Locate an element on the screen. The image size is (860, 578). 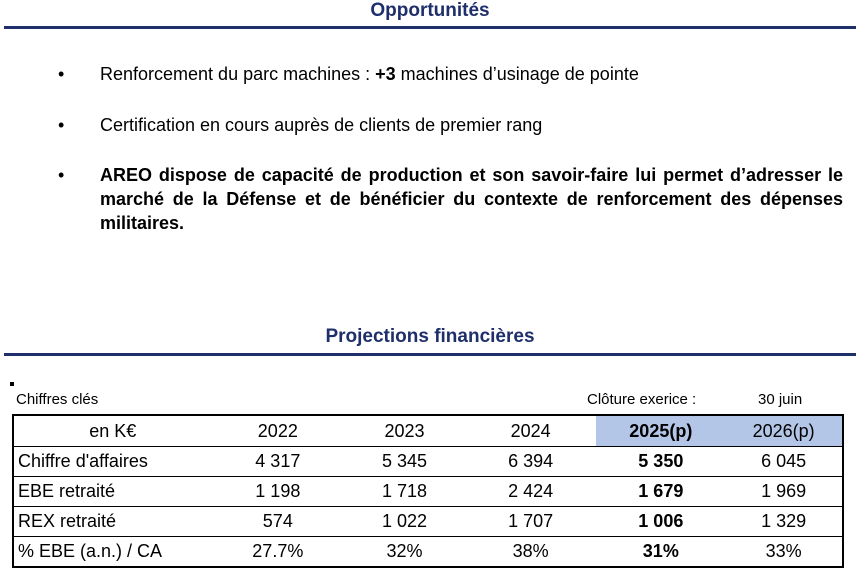
opportunity-item-1-pre: Renforcement du parc machines : is located at coordinates (238, 74).